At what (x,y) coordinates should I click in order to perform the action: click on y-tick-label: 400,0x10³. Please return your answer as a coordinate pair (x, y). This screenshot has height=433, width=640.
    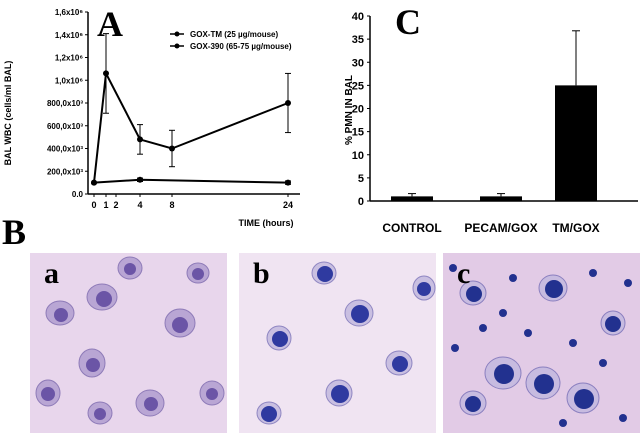
    Looking at the image, I should click on (65, 149).